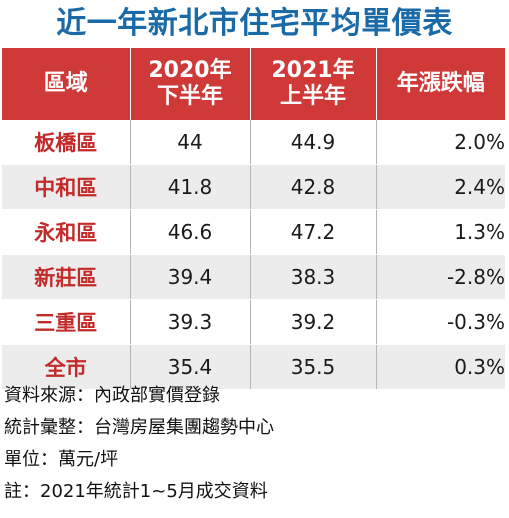 This screenshot has height=518, width=509. I want to click on cell-region: 板橋區, so click(66, 142).